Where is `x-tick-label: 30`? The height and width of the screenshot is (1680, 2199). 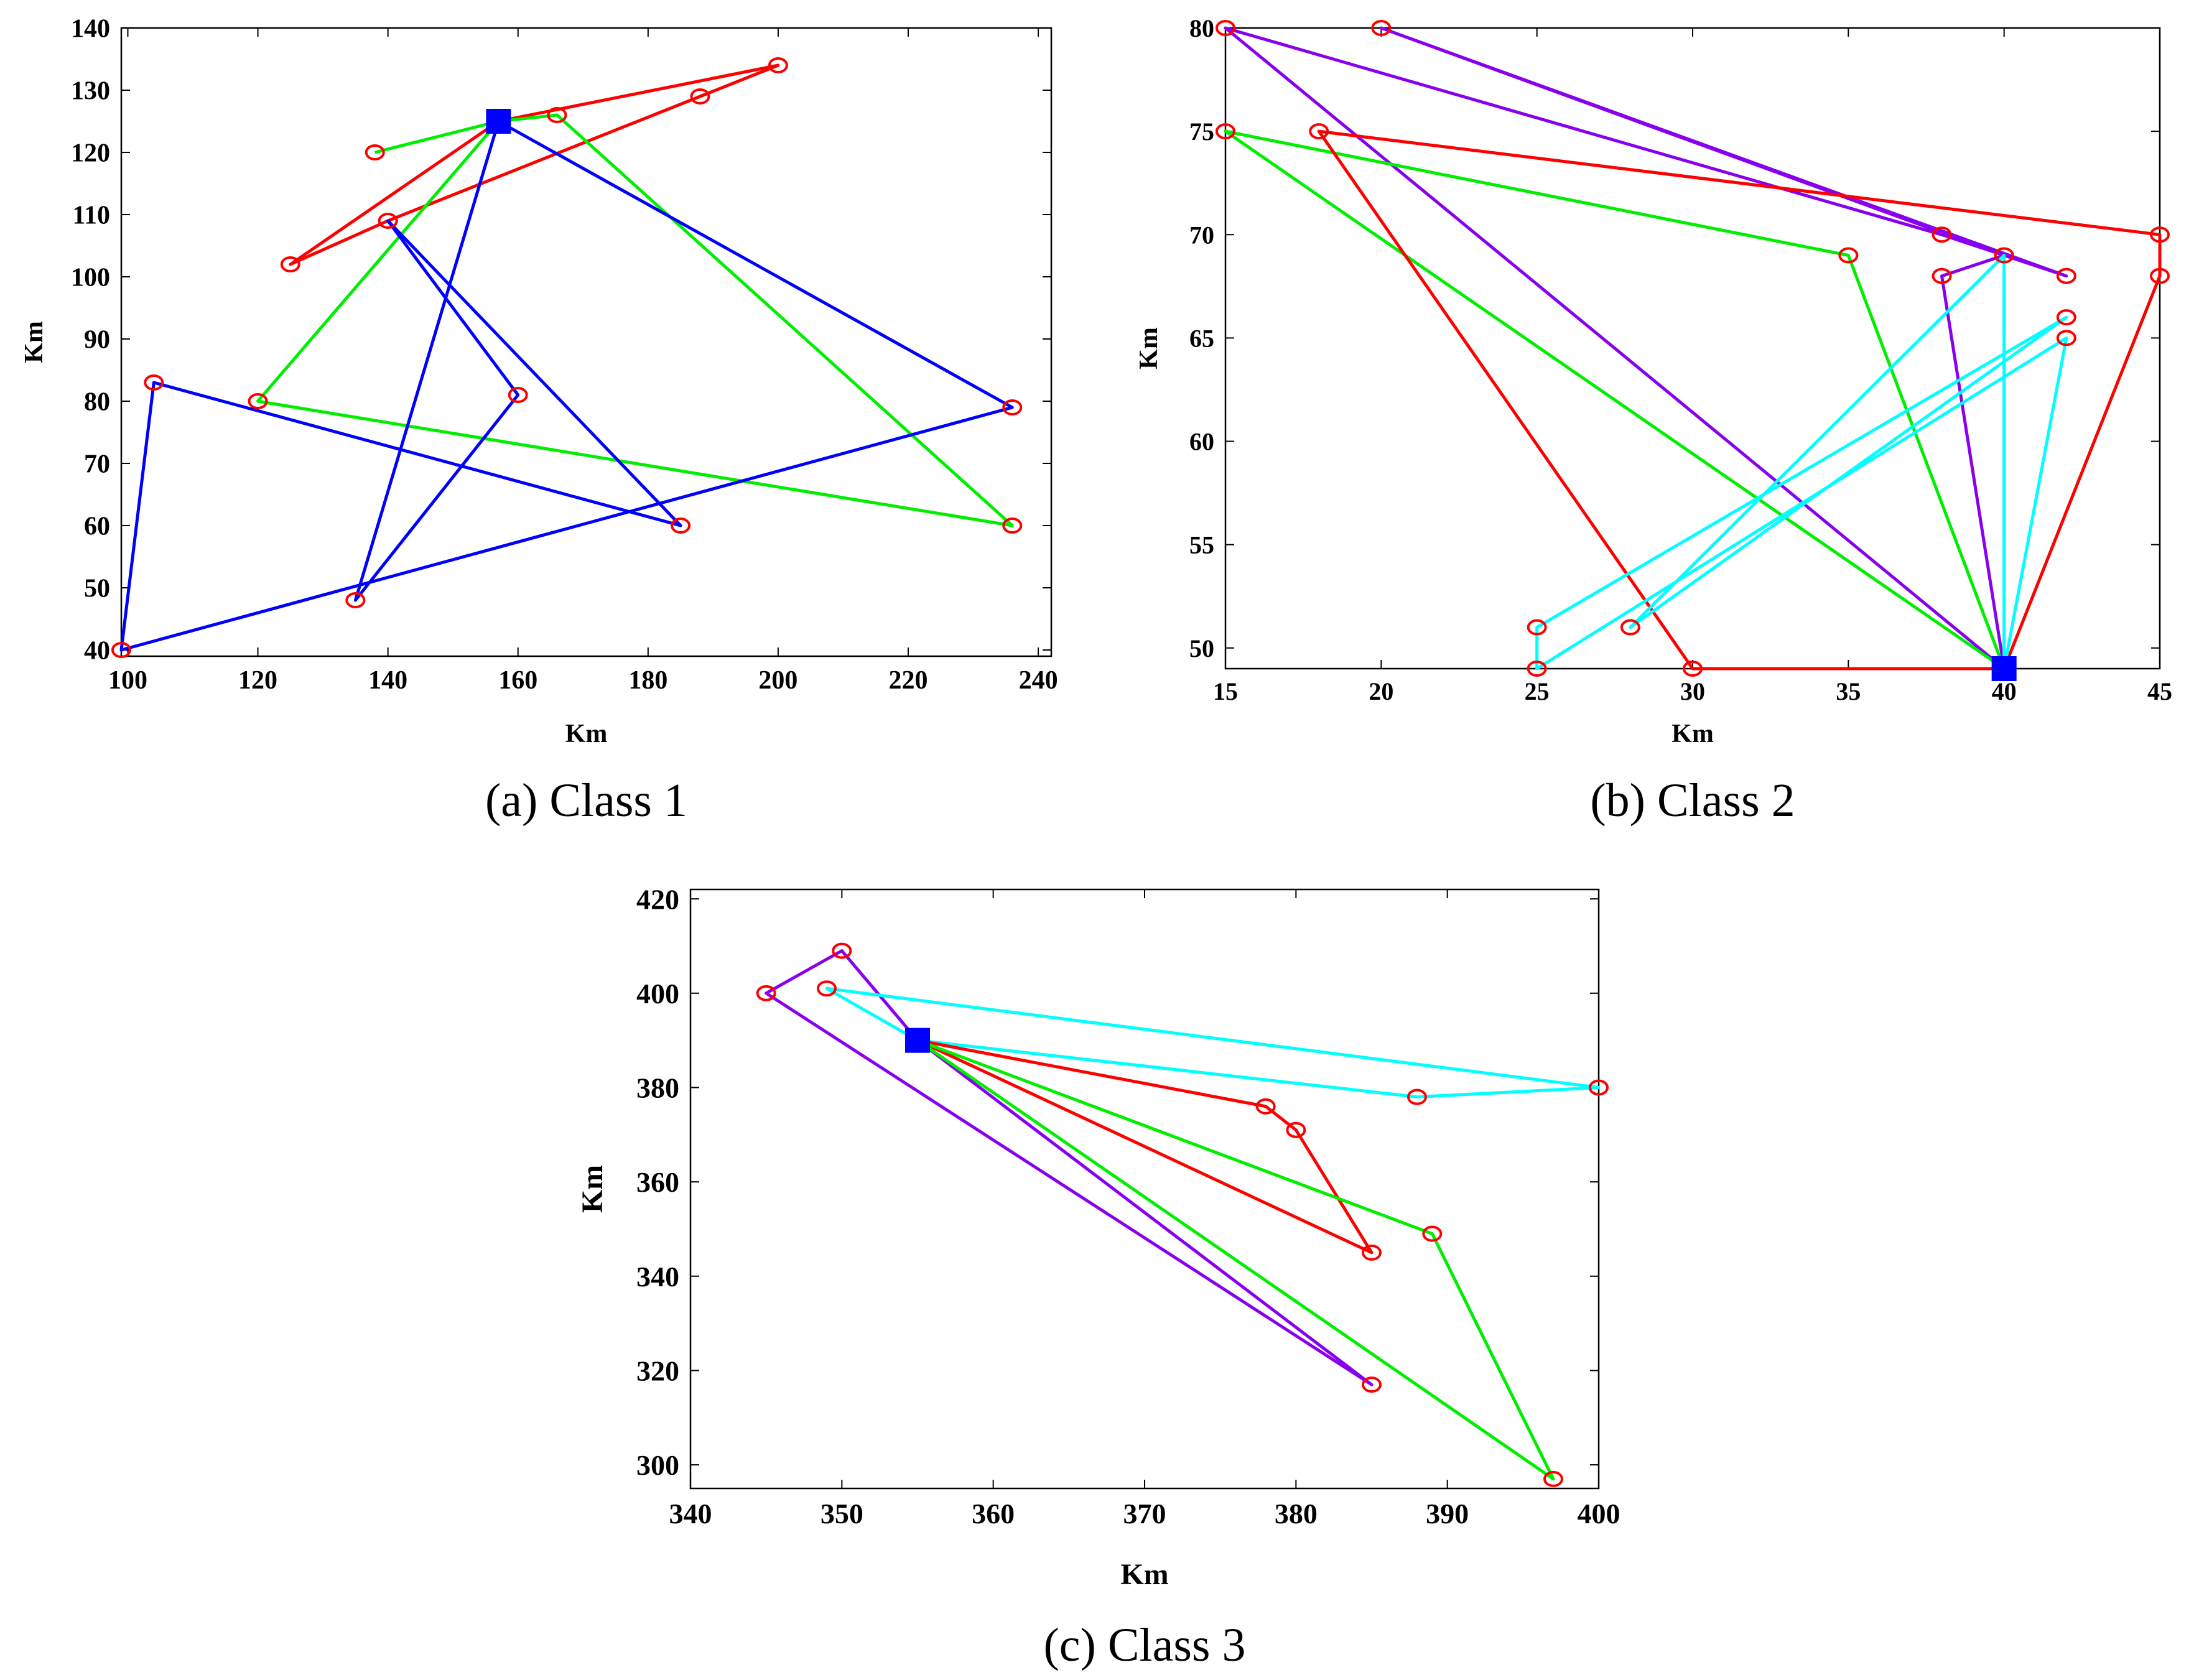
x-tick-label: 30 is located at coordinates (1692, 691).